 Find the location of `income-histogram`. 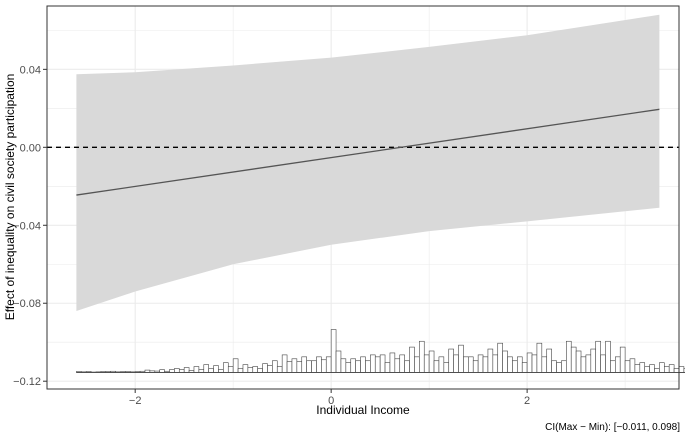

income-histogram is located at coordinates (380, 351).